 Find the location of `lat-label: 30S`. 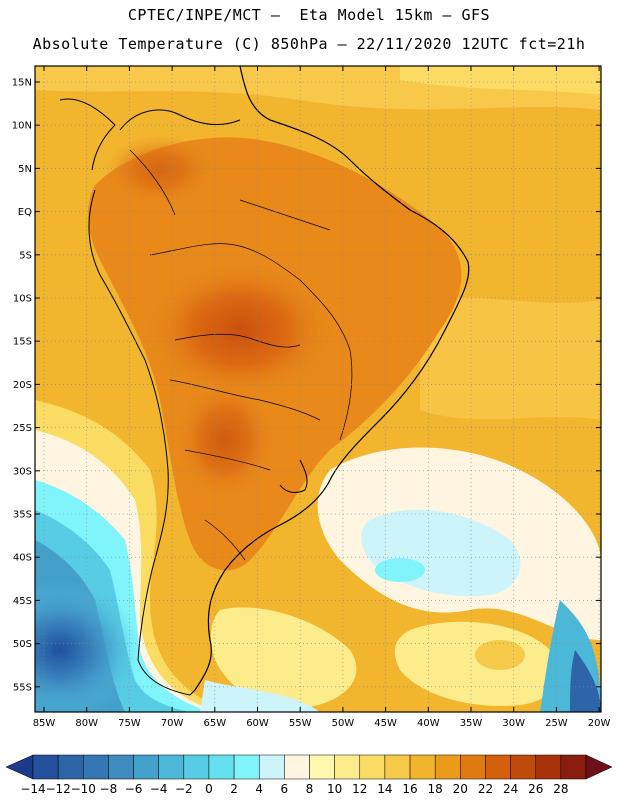

lat-label: 30S is located at coordinates (22, 471).